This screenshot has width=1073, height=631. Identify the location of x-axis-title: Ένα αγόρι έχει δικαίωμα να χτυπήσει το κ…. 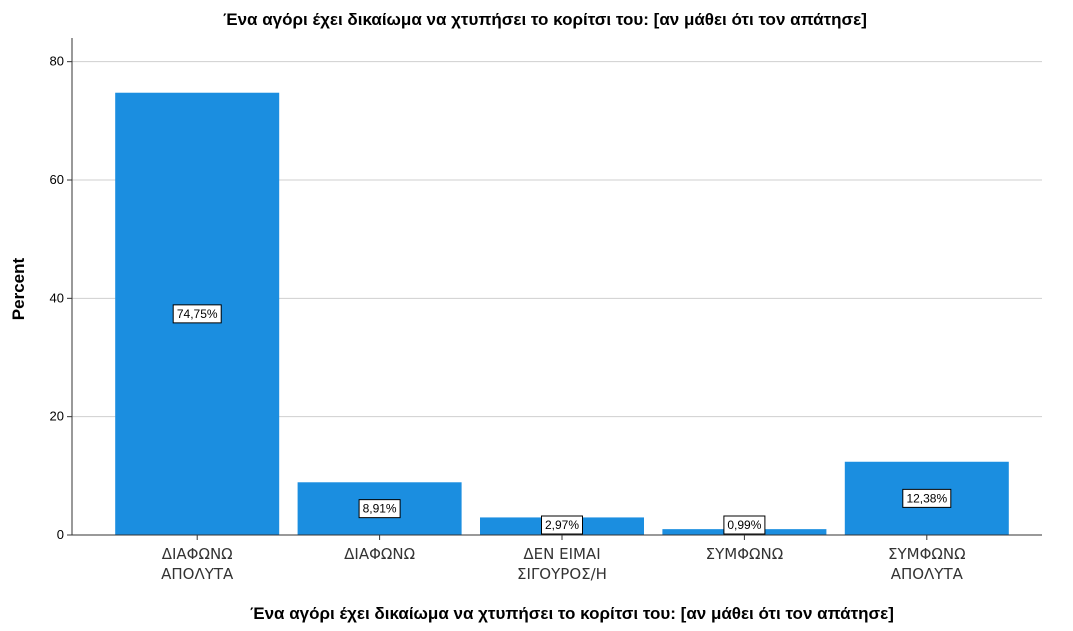
(572, 613).